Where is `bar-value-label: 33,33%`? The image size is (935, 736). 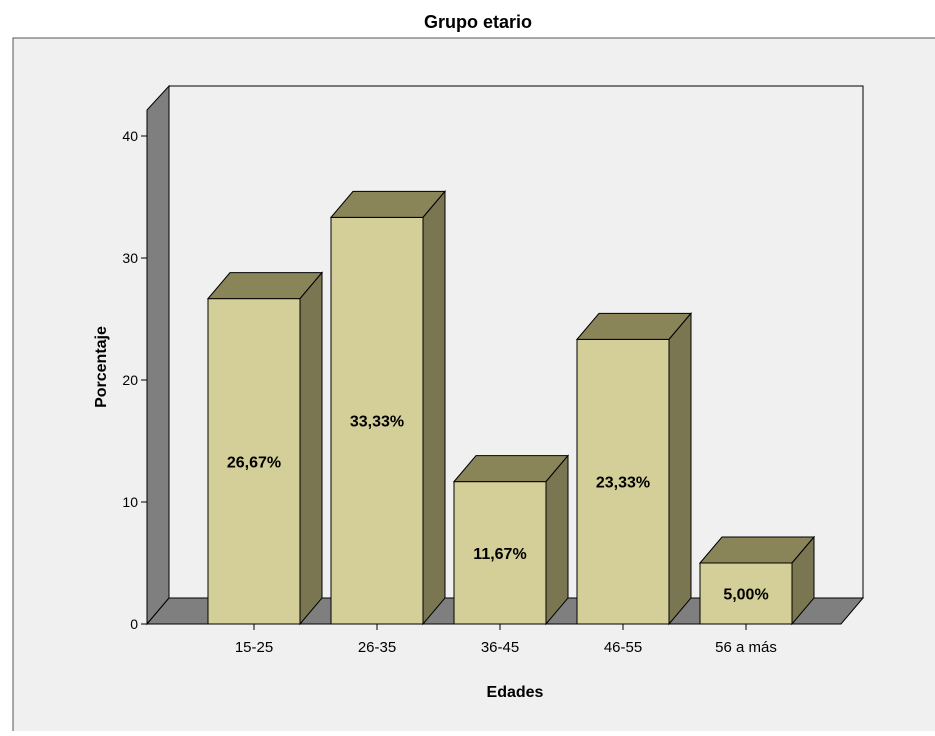 bar-value-label: 33,33% is located at coordinates (377, 422).